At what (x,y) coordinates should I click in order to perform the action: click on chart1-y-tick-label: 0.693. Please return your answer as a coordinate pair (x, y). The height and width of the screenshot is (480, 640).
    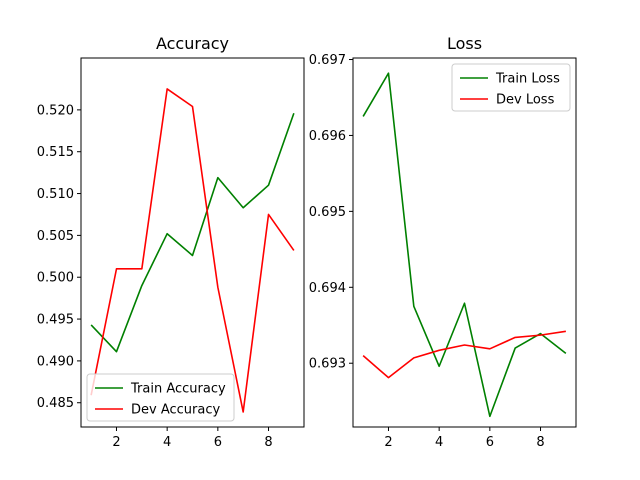
    Looking at the image, I should click on (327, 364).